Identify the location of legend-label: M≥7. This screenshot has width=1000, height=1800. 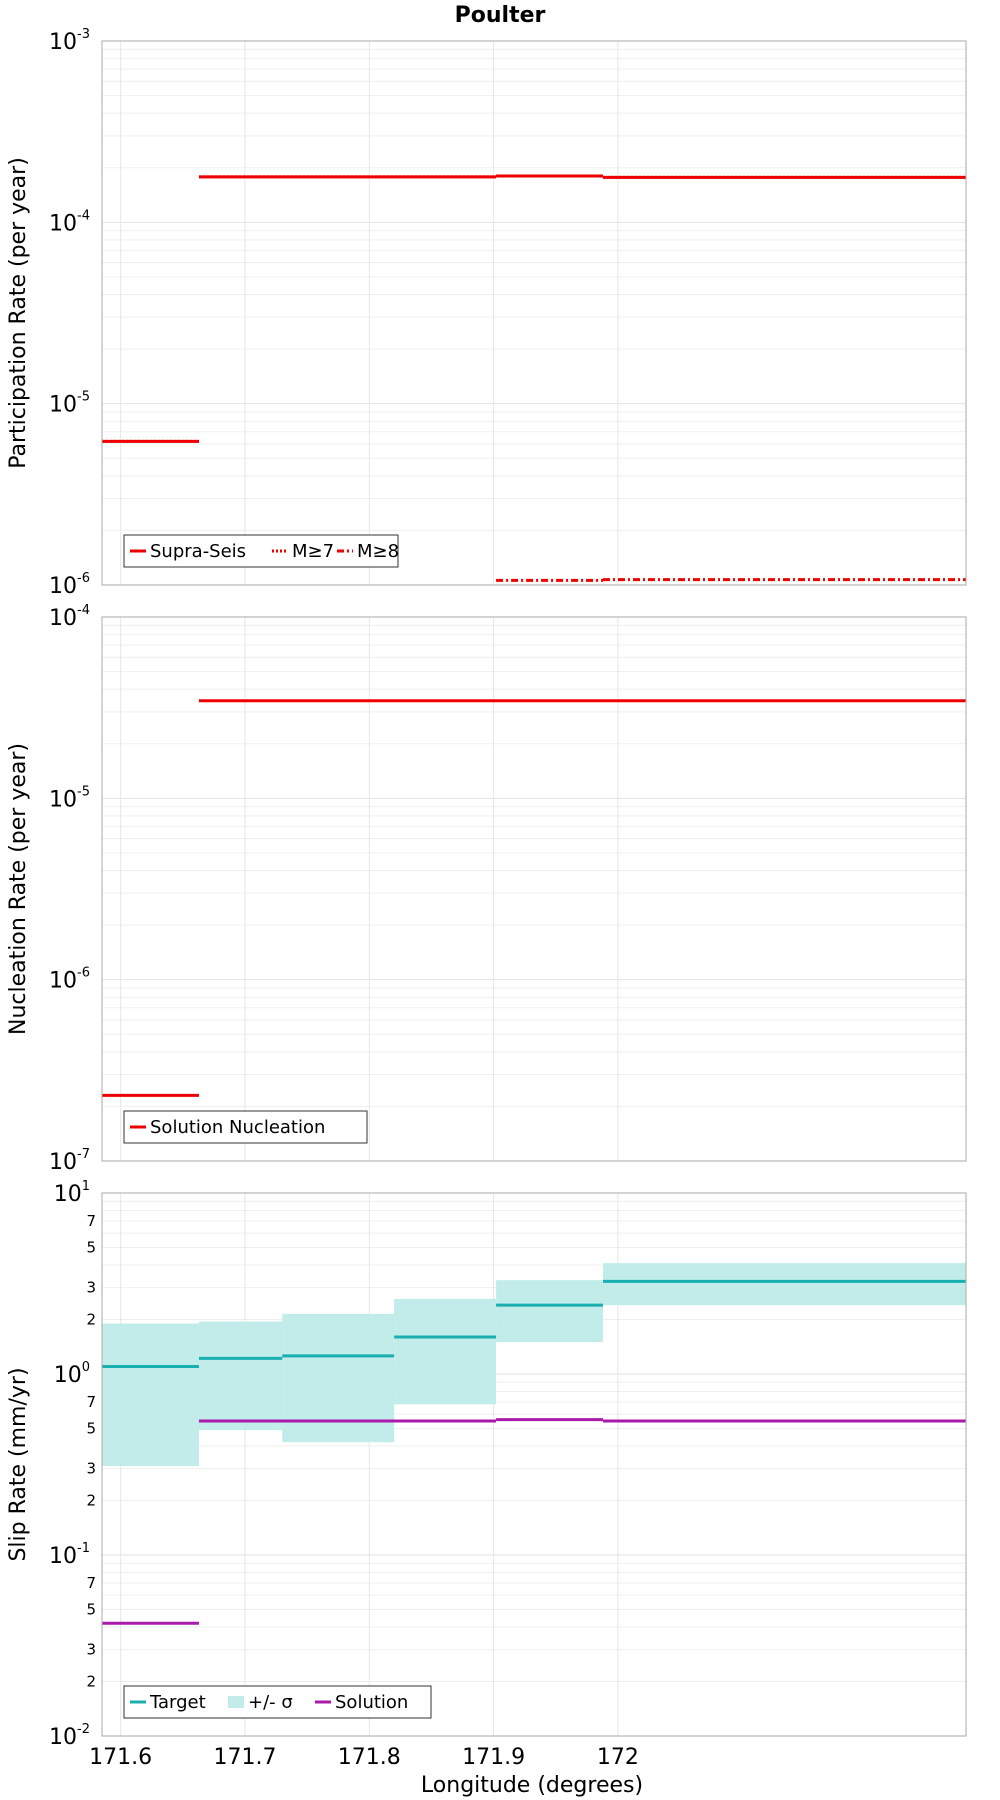
(313, 551).